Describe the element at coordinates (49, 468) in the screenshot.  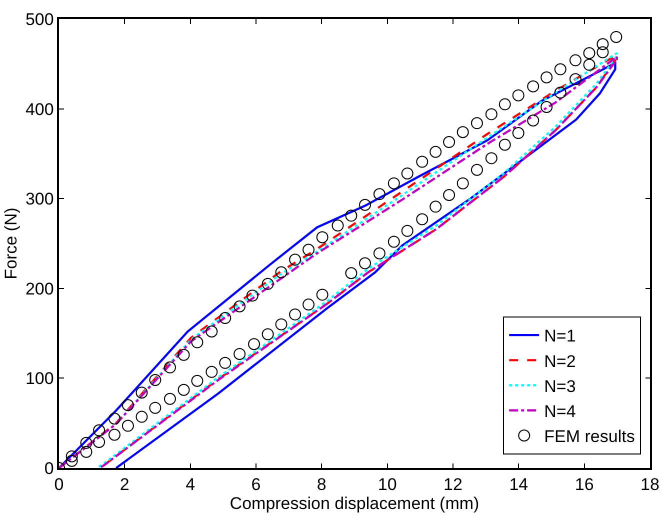
I see `y-tick-label: 0` at that location.